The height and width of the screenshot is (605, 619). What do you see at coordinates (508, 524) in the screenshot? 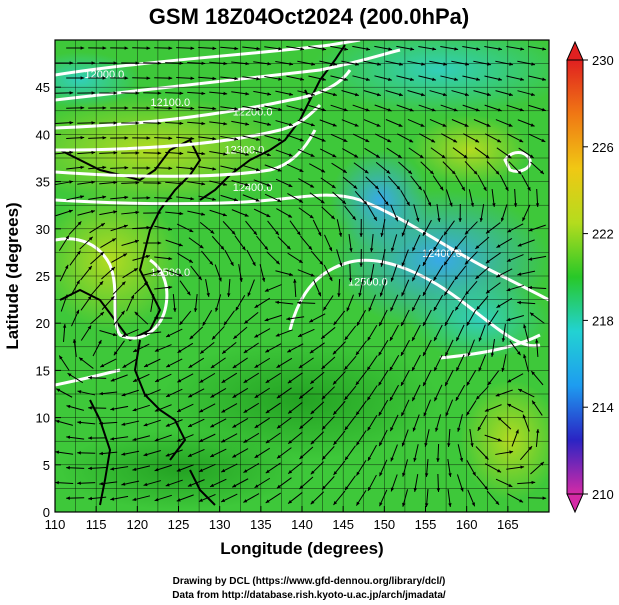
I see `x-tick-label: 165` at bounding box center [508, 524].